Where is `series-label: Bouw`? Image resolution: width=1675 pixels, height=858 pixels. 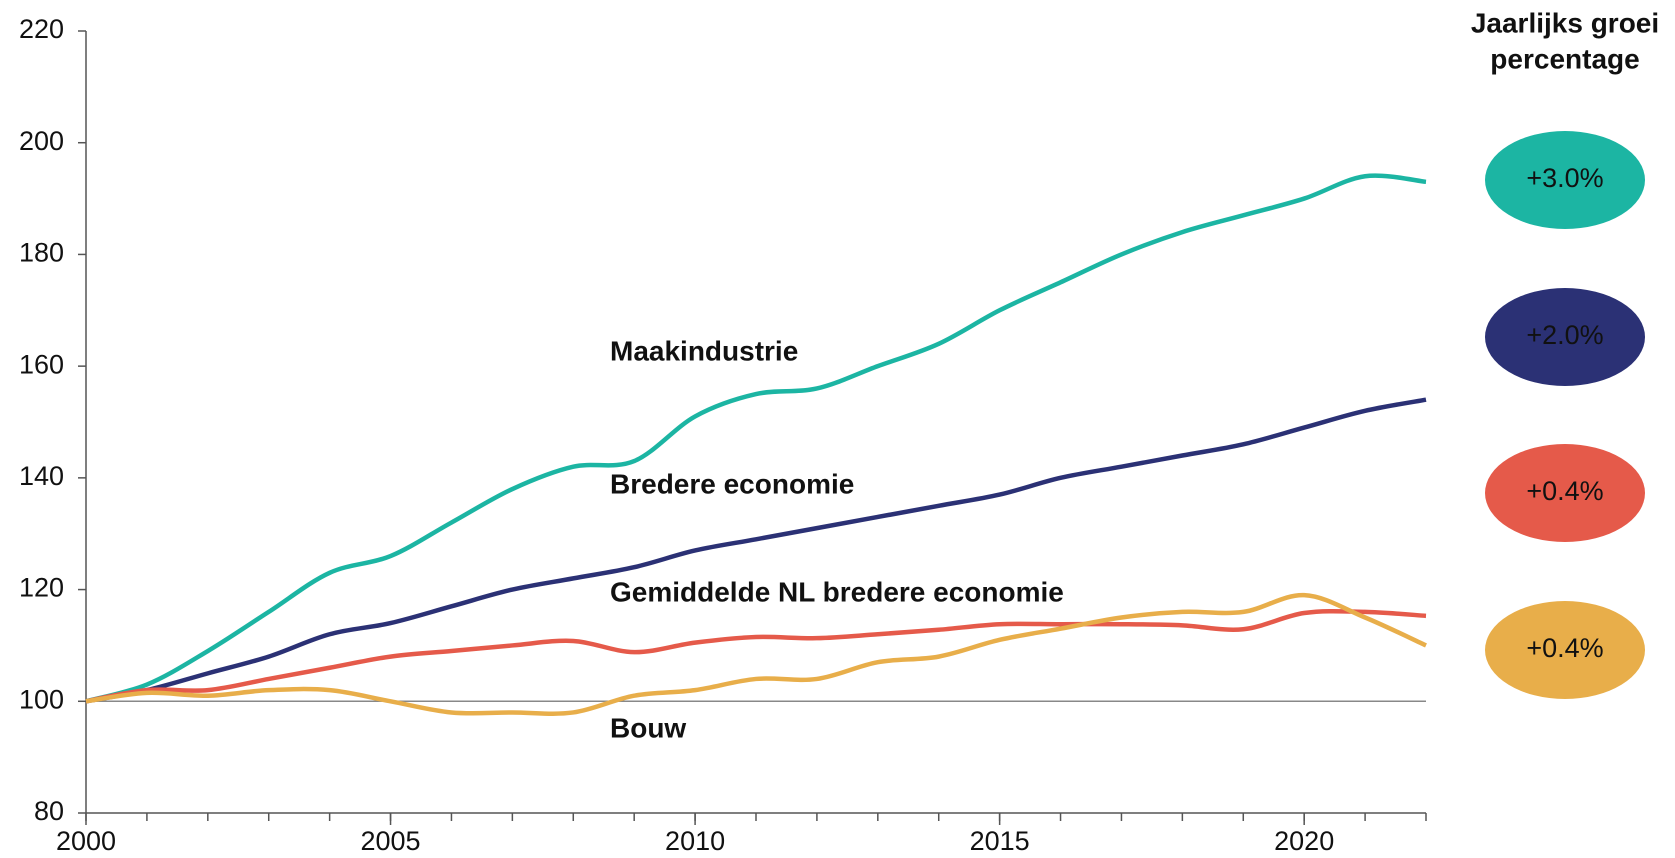
series-label: Bouw is located at coordinates (648, 727).